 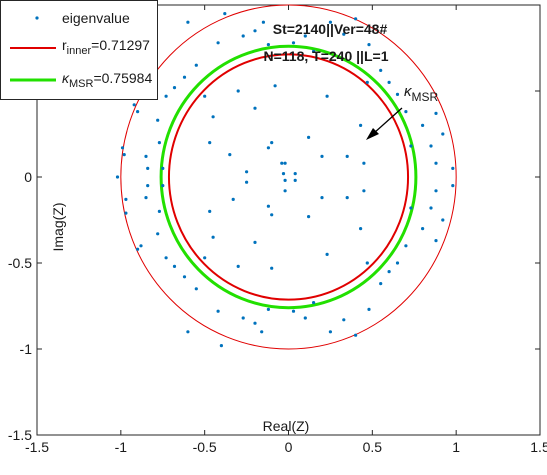 What do you see at coordinates (20, 435) in the screenshot?
I see `y-tick-label: -1.5` at bounding box center [20, 435].